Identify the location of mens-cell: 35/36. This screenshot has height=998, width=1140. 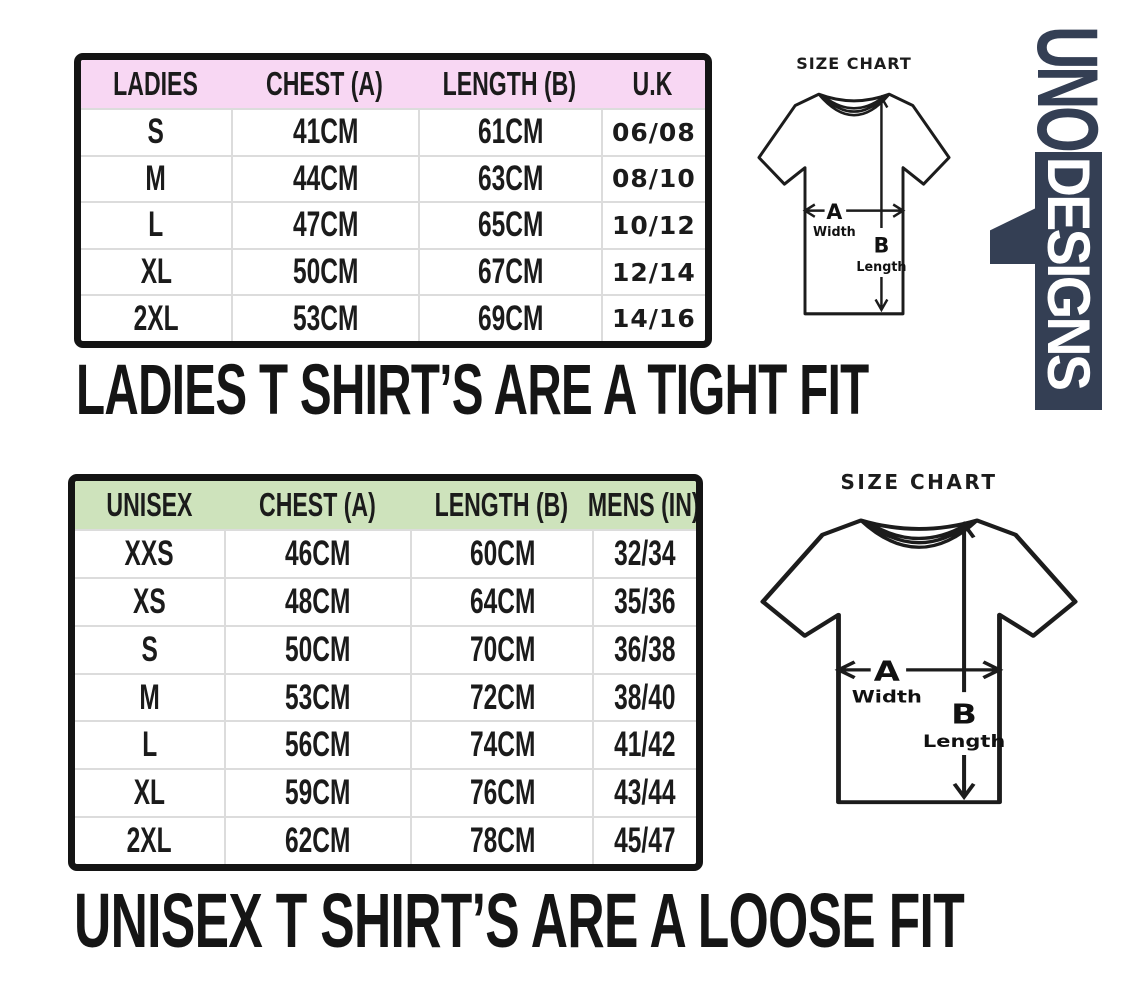
(644, 601).